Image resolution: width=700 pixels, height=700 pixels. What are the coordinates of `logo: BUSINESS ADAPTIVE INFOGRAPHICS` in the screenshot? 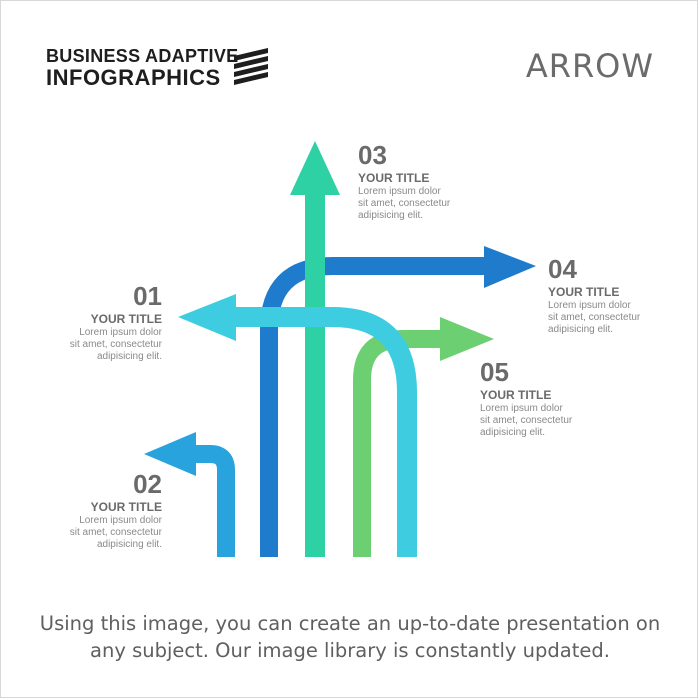 It's located at (157, 68).